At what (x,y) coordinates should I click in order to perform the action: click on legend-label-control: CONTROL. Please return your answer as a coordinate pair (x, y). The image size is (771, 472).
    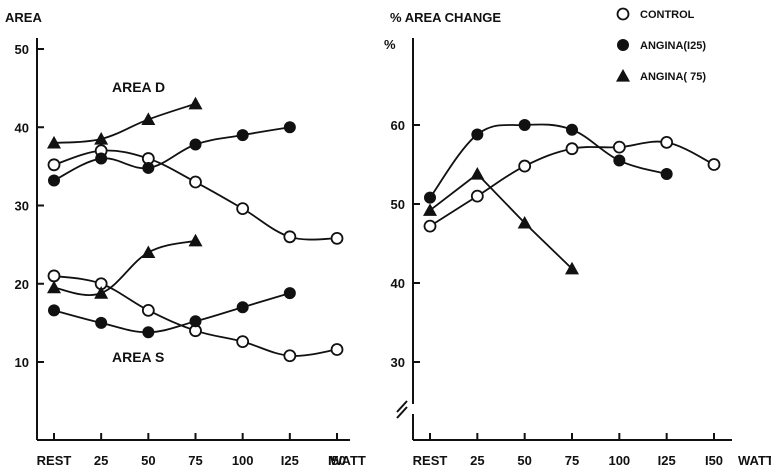
    Looking at the image, I should click on (667, 15).